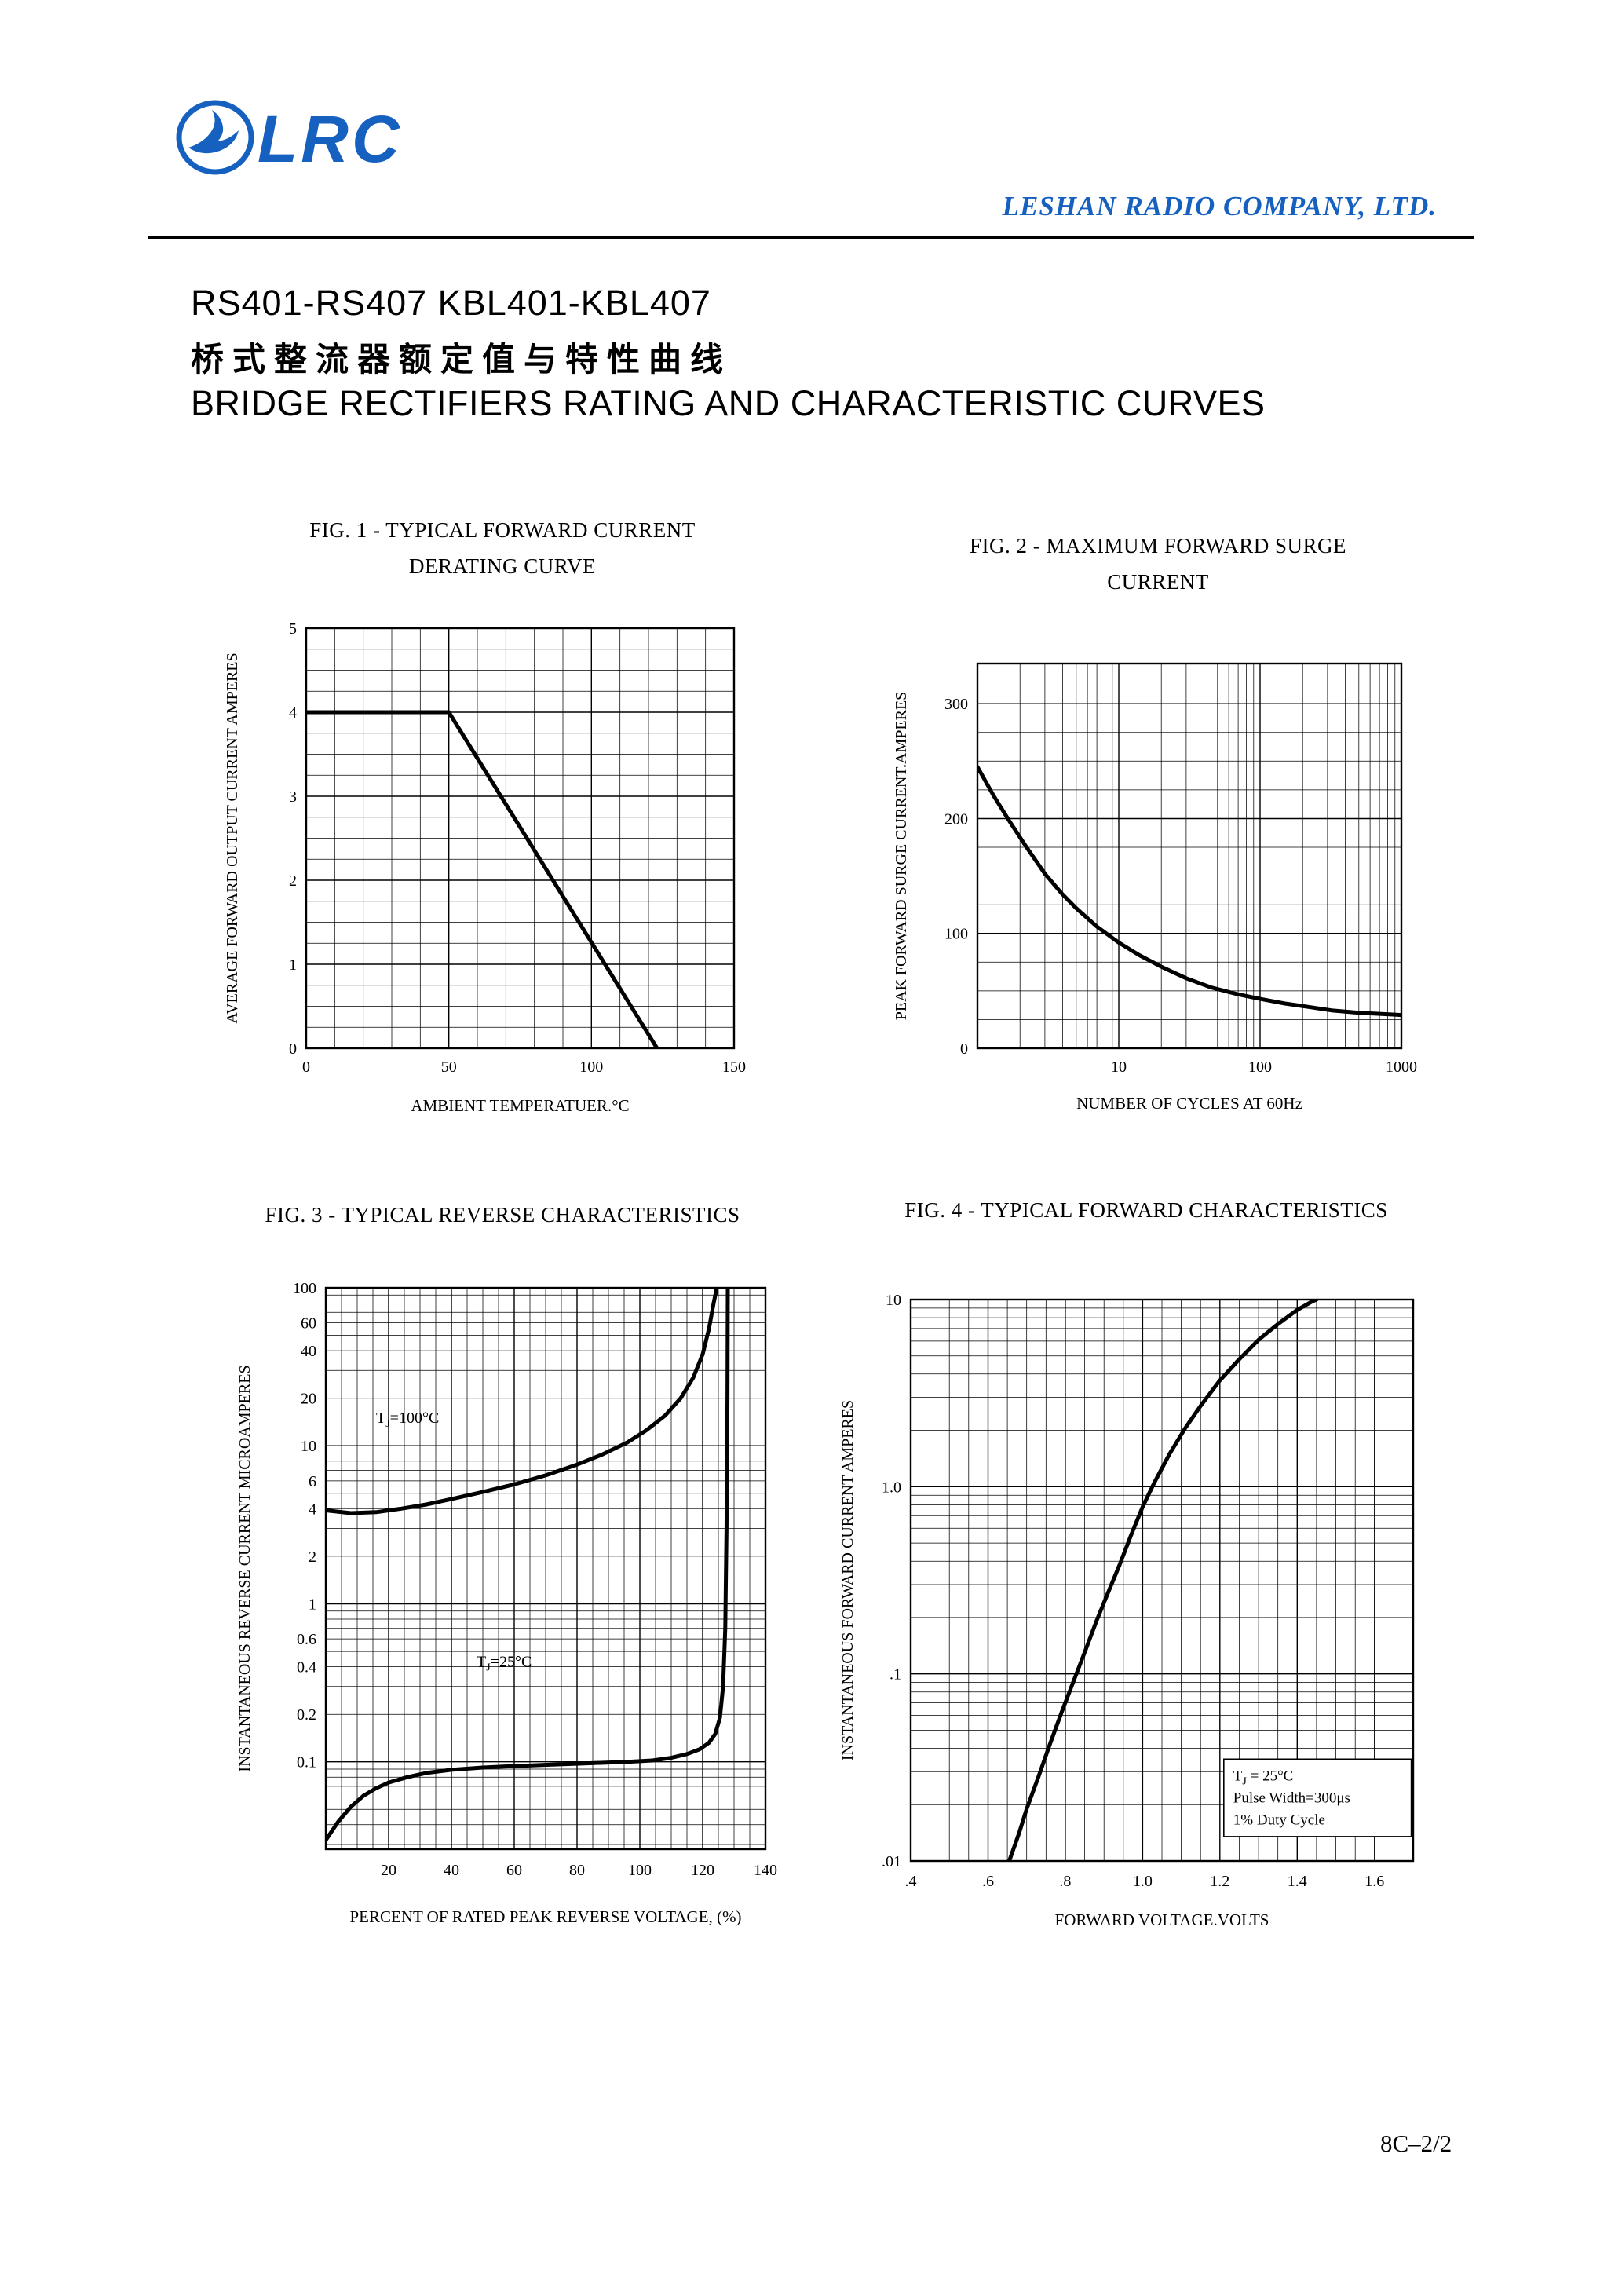  Describe the element at coordinates (577, 1871) in the screenshot. I see `svg-text: 80` at that location.